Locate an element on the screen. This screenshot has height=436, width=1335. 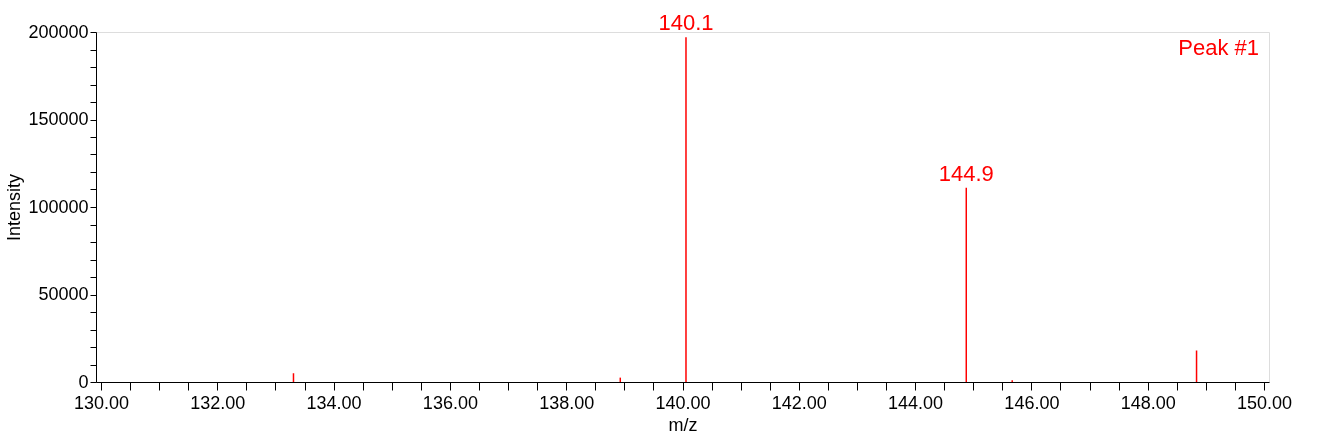
y-tick-label: 150000 is located at coordinates (58, 119).